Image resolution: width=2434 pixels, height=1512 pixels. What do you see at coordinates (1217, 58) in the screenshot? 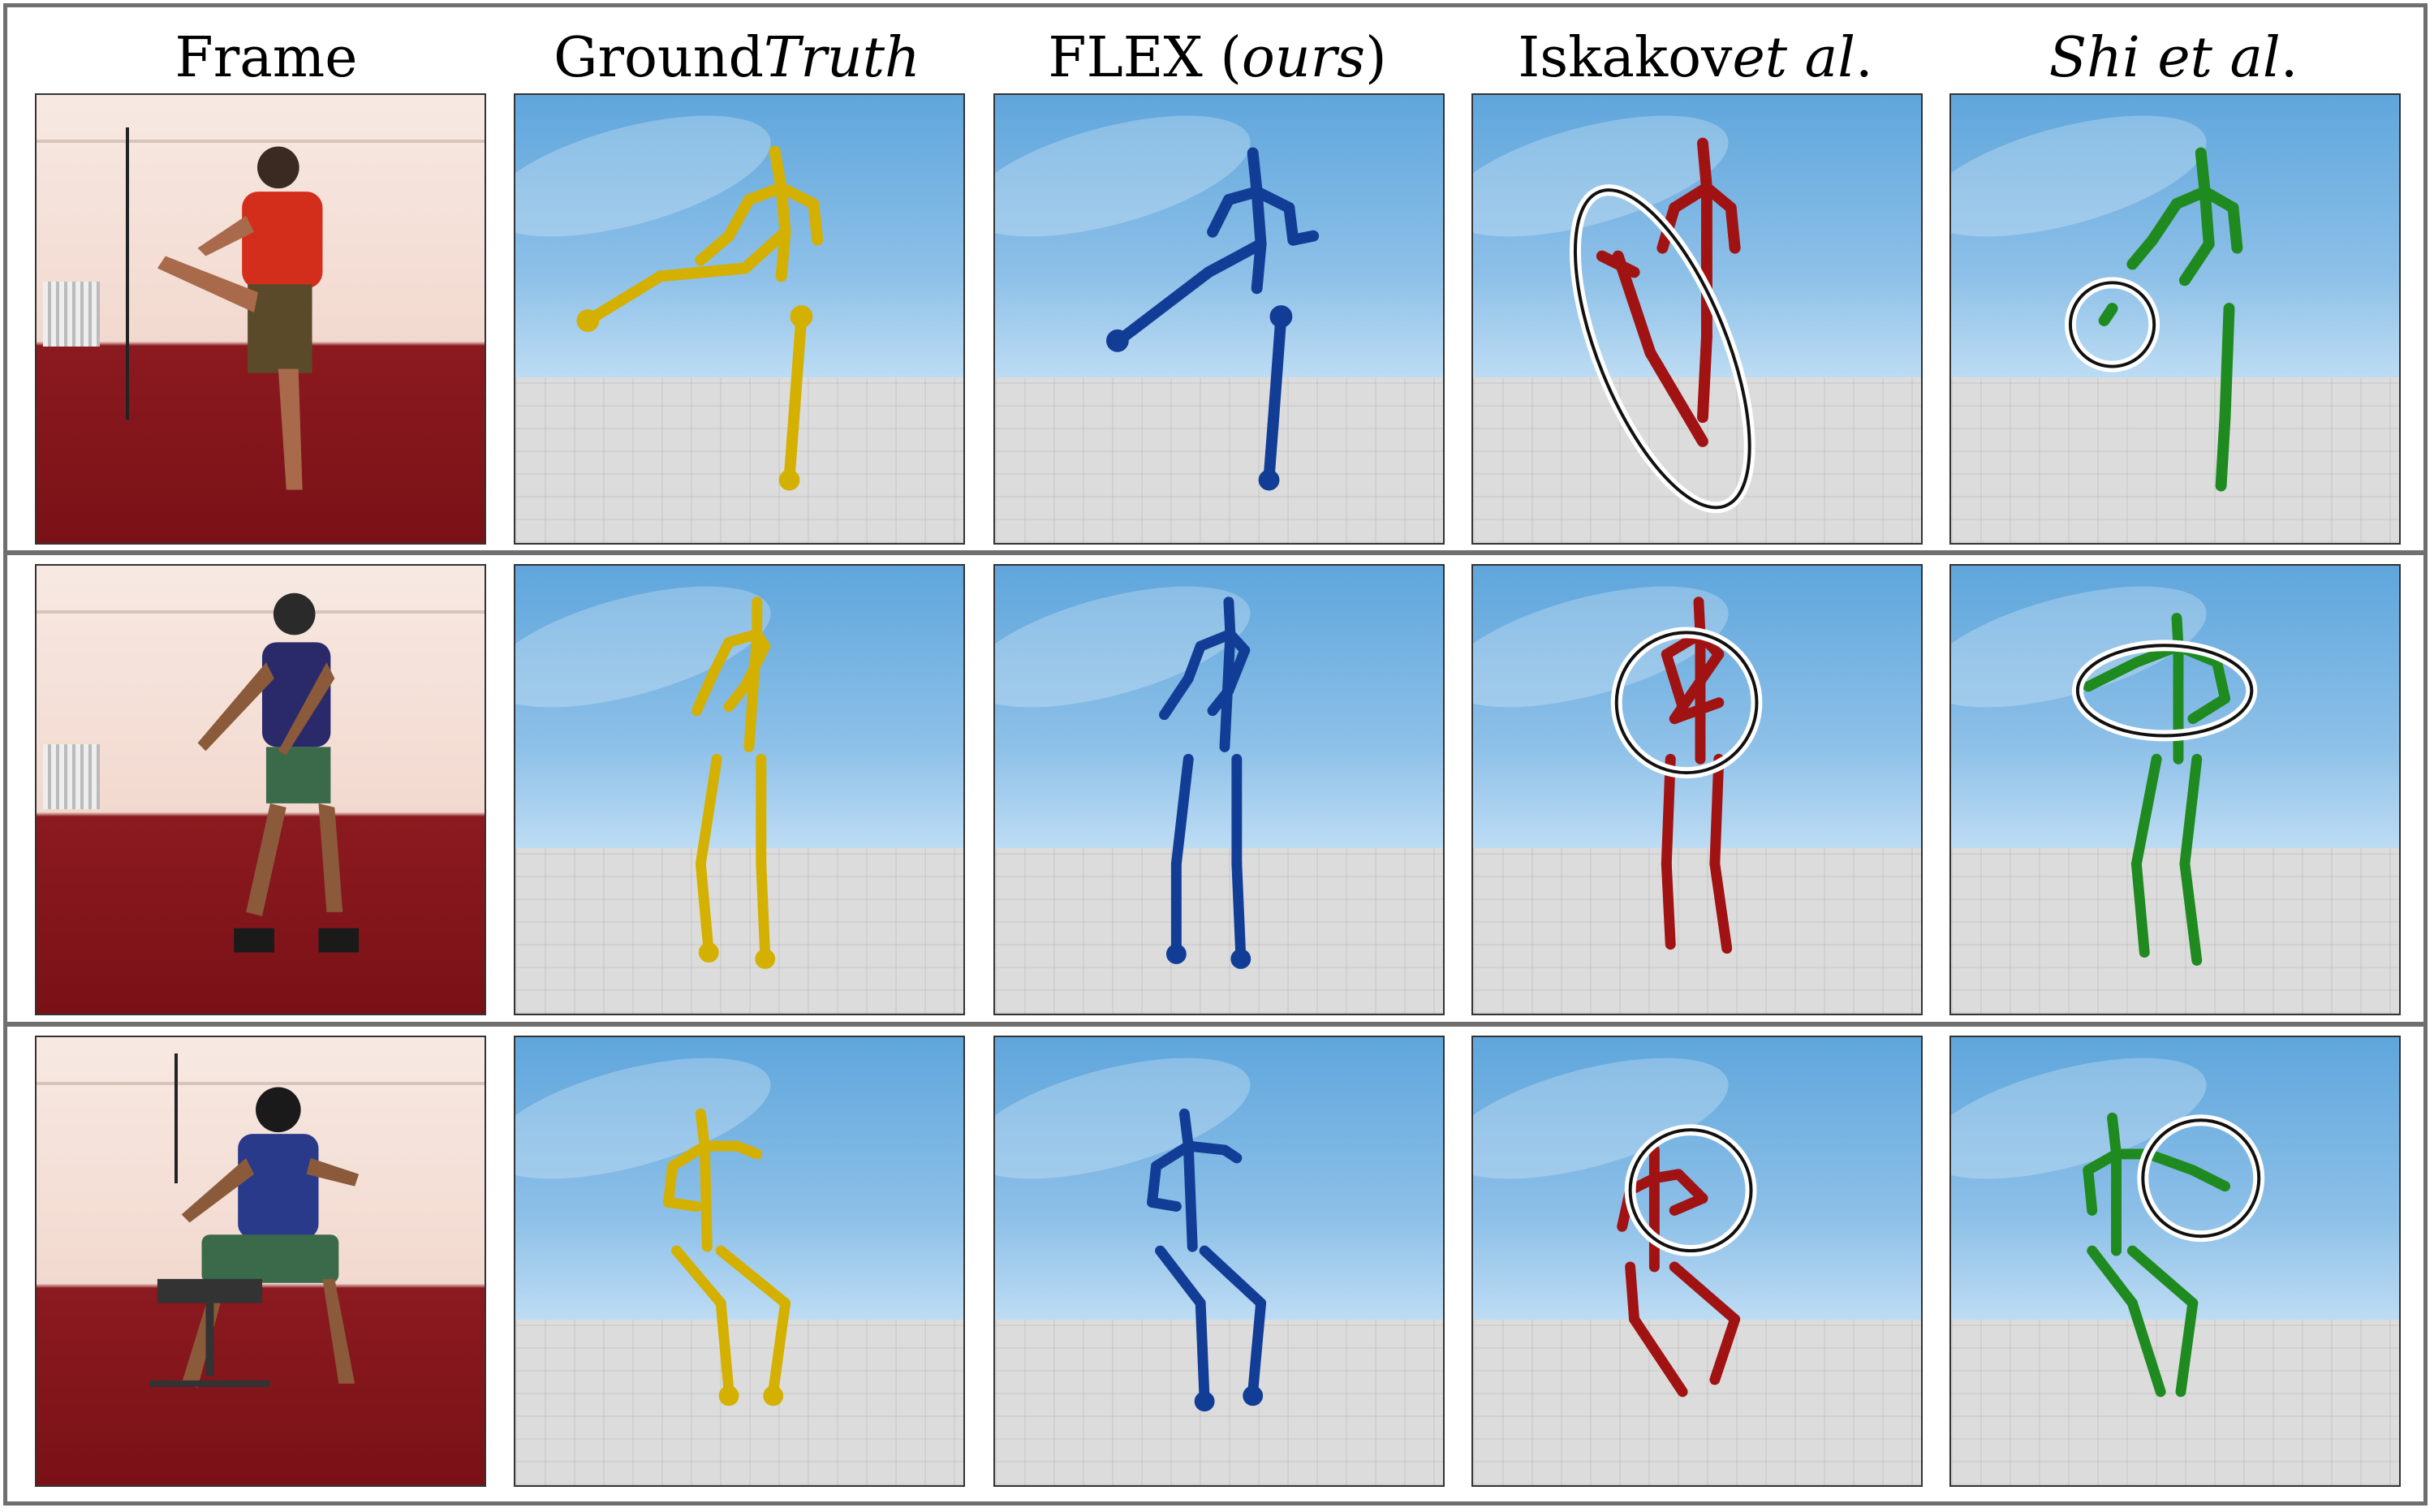
I see `header-flex: FLEX (ours)` at bounding box center [1217, 58].